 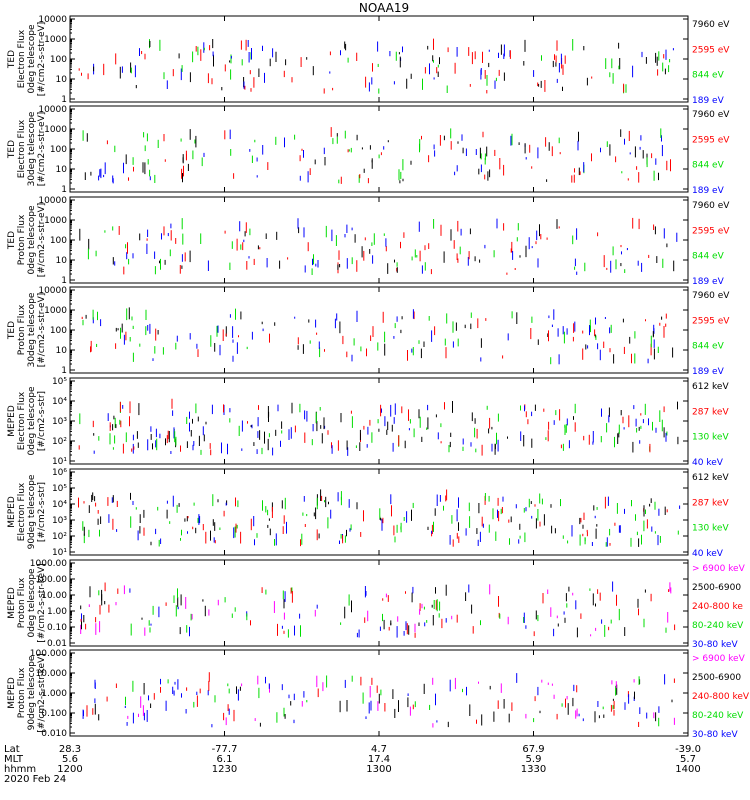 What do you see at coordinates (70, 759) in the screenshot?
I see `footer-mlt-value: 5.6` at bounding box center [70, 759].